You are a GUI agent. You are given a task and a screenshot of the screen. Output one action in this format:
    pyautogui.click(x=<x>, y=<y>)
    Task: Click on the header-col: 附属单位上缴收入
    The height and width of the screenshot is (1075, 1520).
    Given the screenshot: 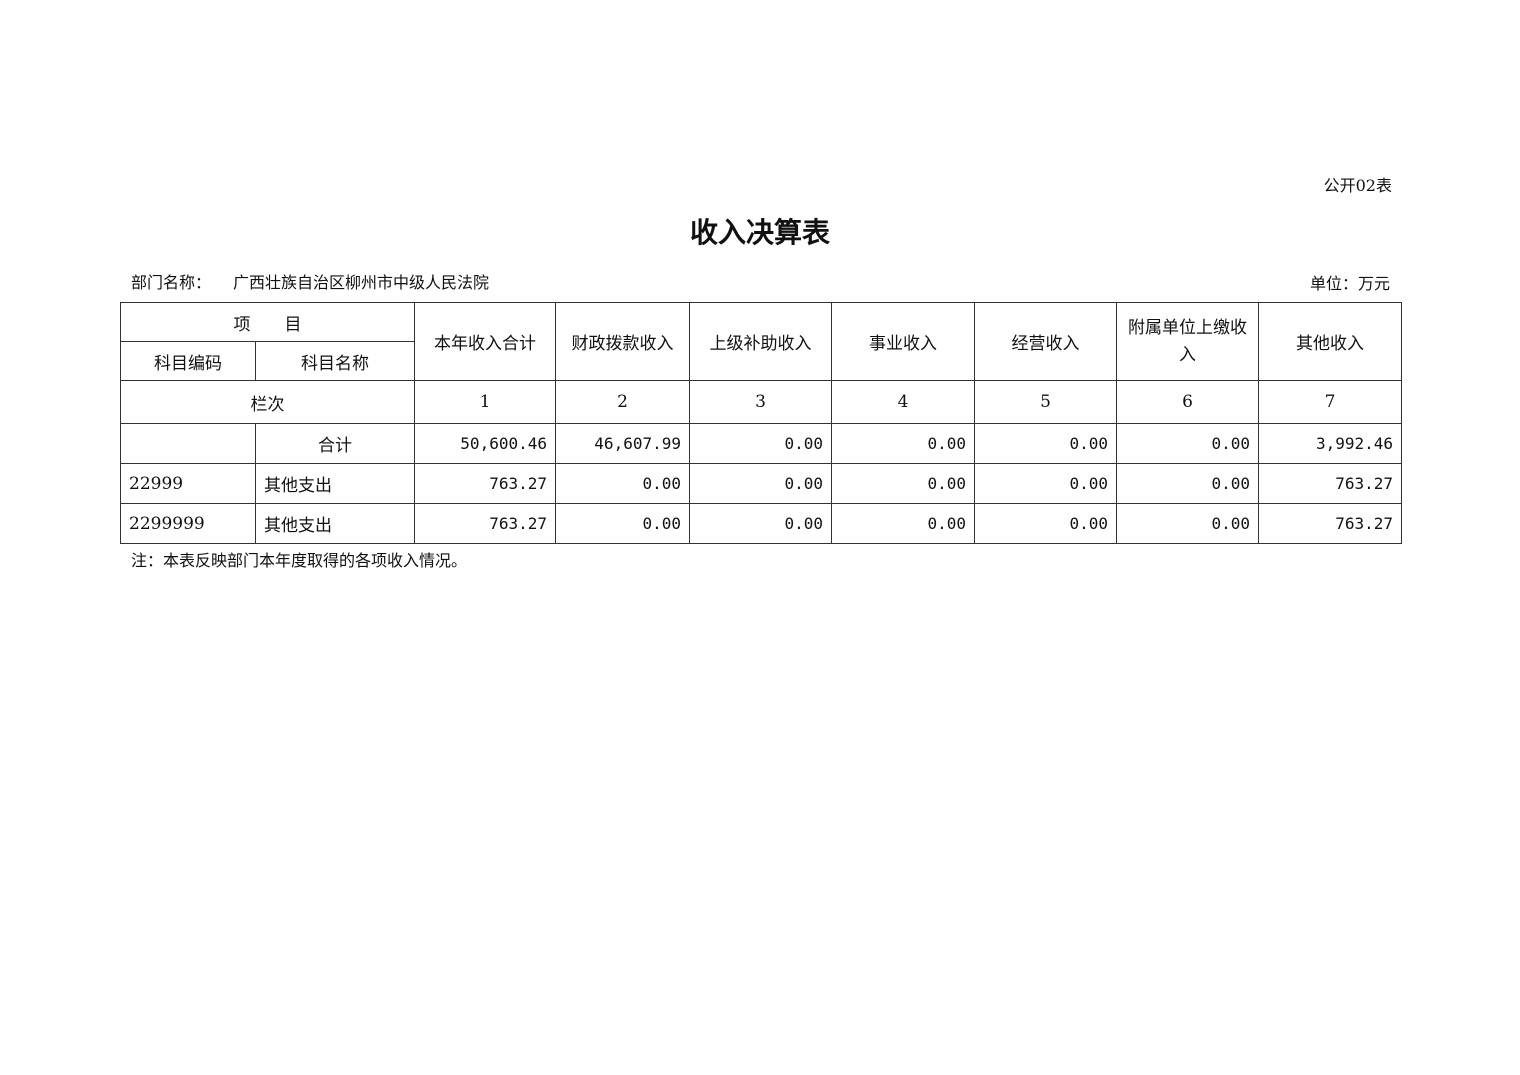 What is the action you would take?
    pyautogui.click(x=1187, y=341)
    